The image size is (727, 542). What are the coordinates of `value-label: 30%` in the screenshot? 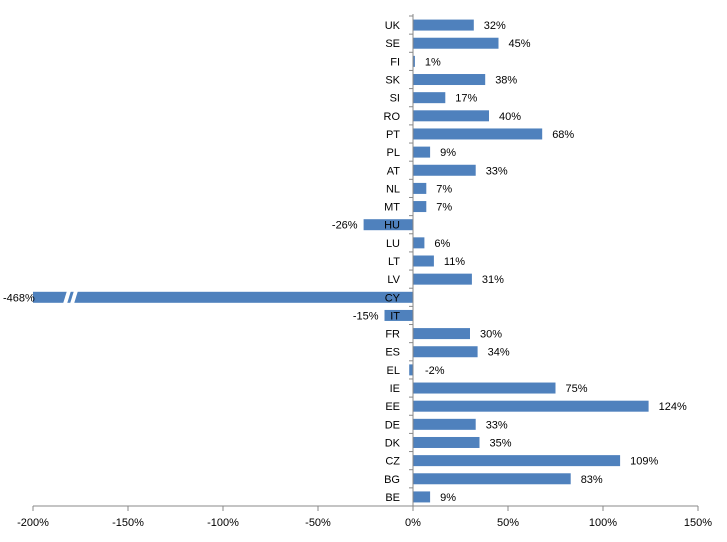 It's located at (491, 335).